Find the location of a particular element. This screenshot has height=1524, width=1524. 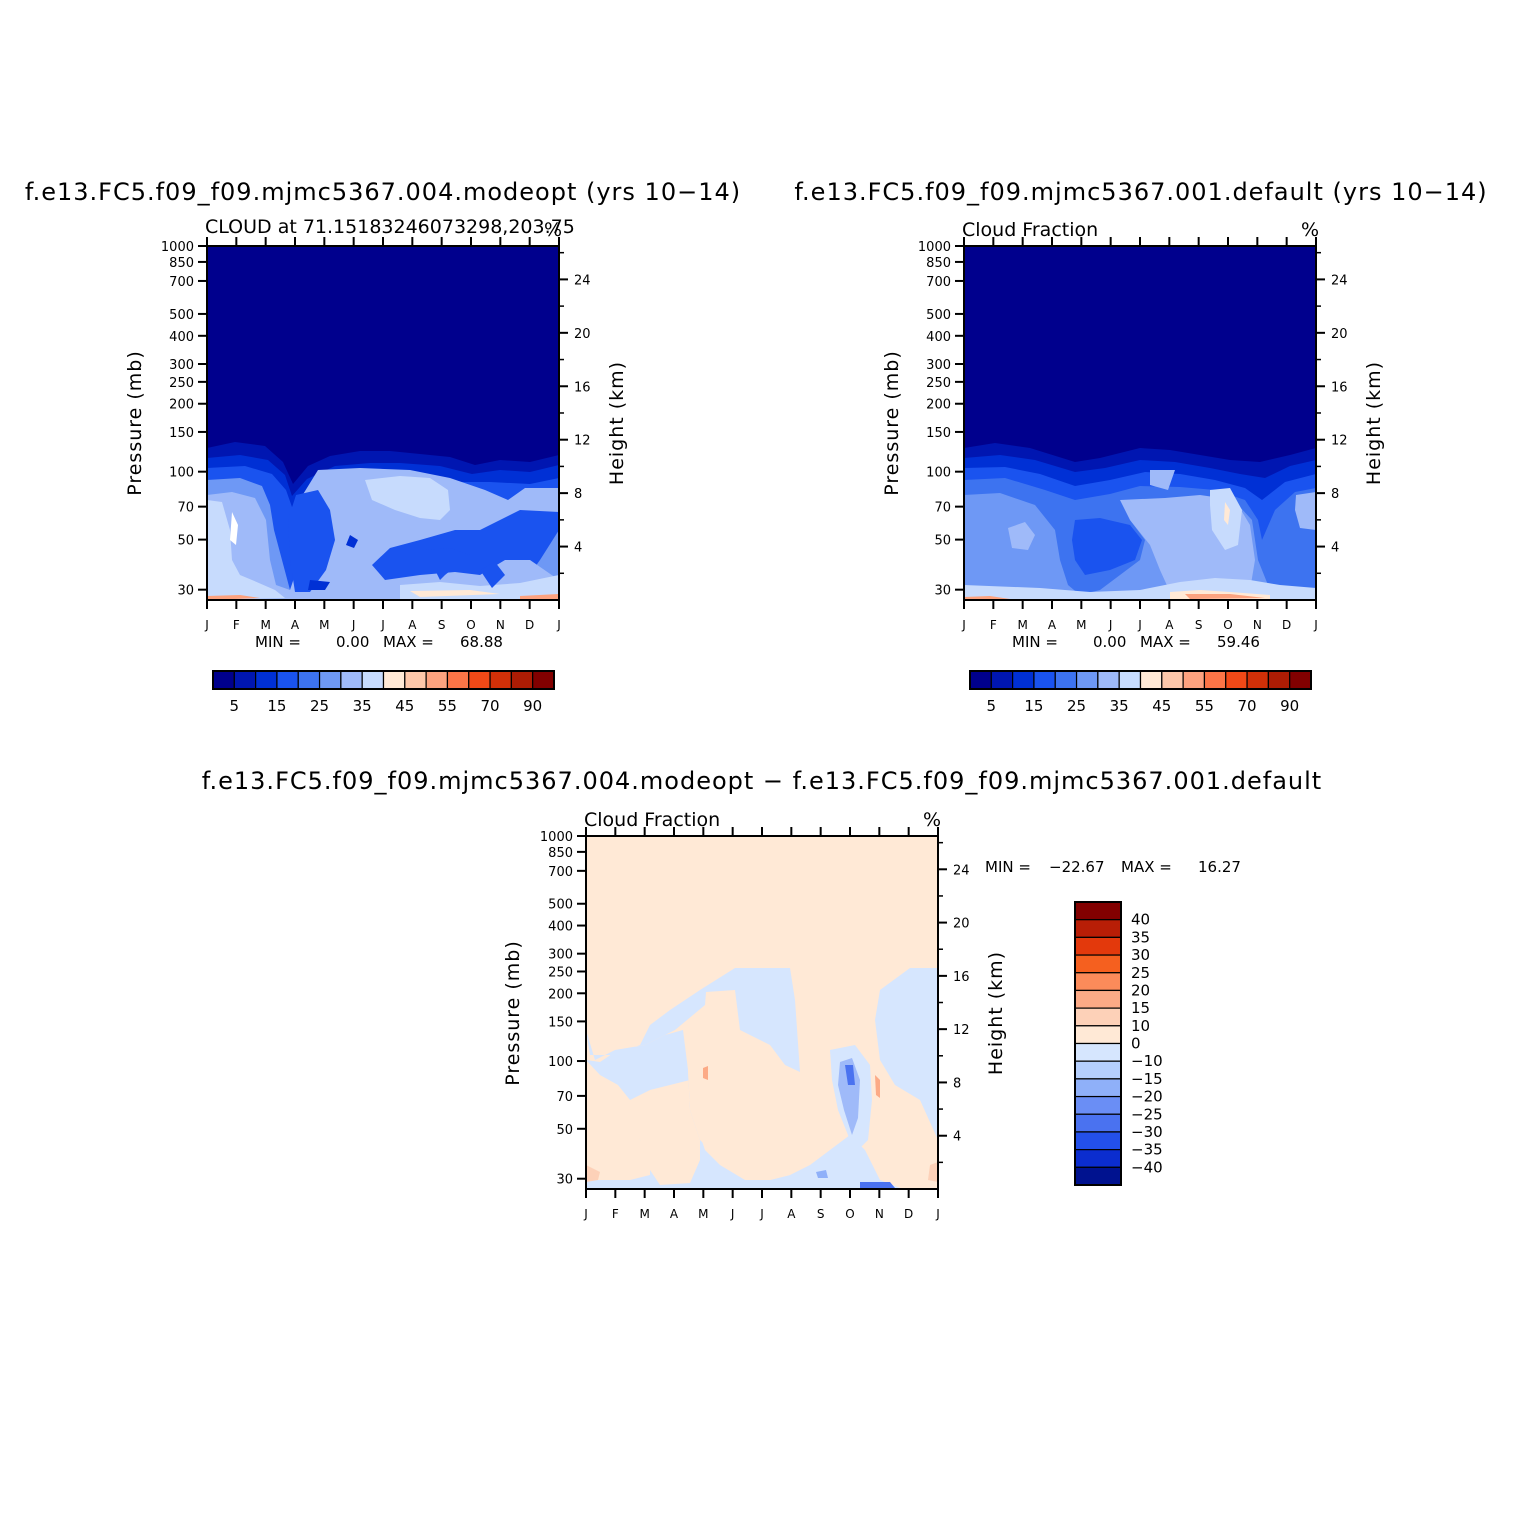

colorbar-label: 45 is located at coordinates (404, 706).